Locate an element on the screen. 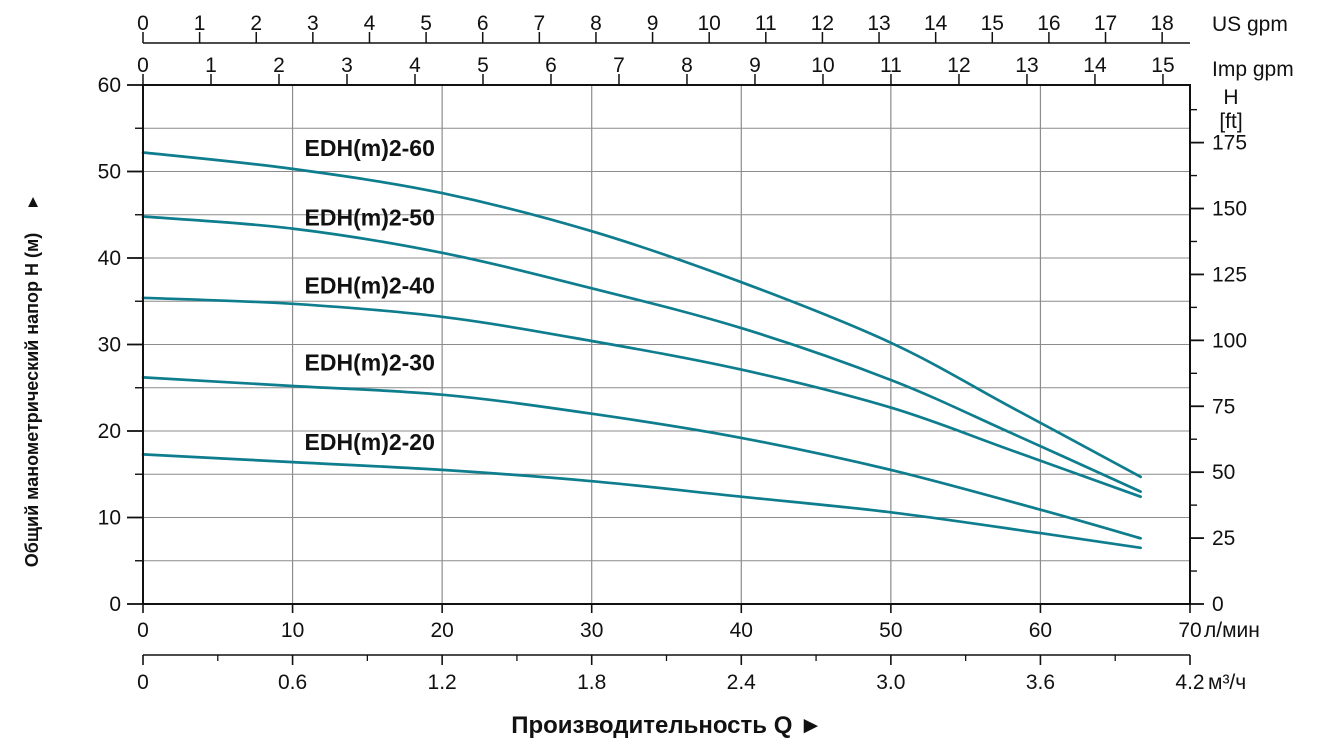 The image size is (1339, 745). lmin-tick-label: 0 is located at coordinates (143, 630).